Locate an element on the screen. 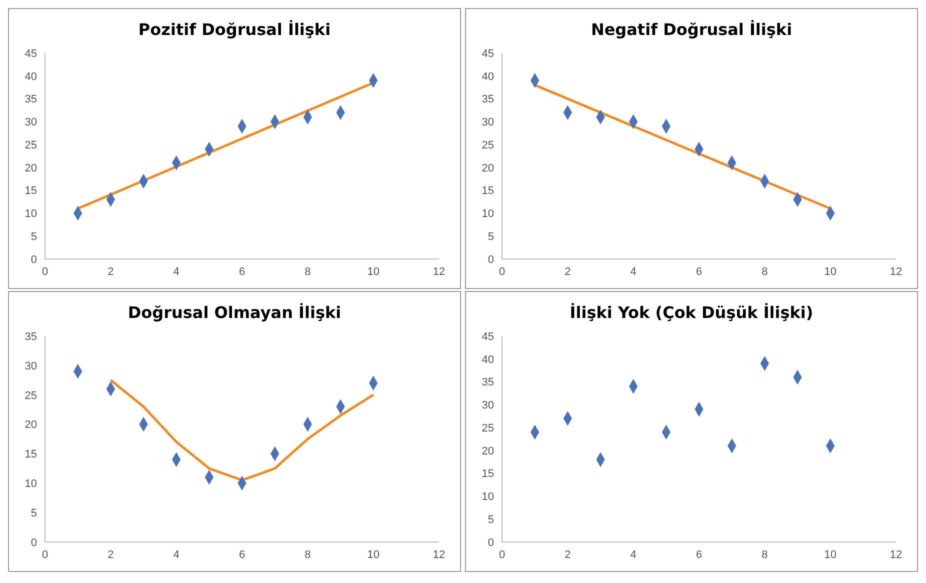  chart-title: İlişki Yok (Çok Düşük İlişki) is located at coordinates (691, 313).